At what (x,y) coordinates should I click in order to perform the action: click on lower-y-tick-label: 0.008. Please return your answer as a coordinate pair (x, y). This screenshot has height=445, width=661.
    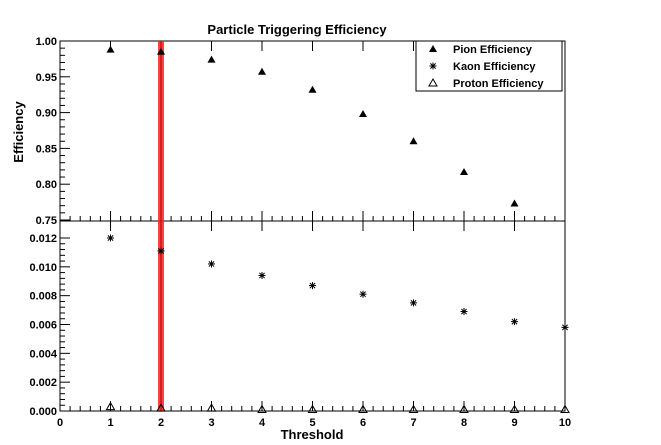
    Looking at the image, I should click on (43, 297).